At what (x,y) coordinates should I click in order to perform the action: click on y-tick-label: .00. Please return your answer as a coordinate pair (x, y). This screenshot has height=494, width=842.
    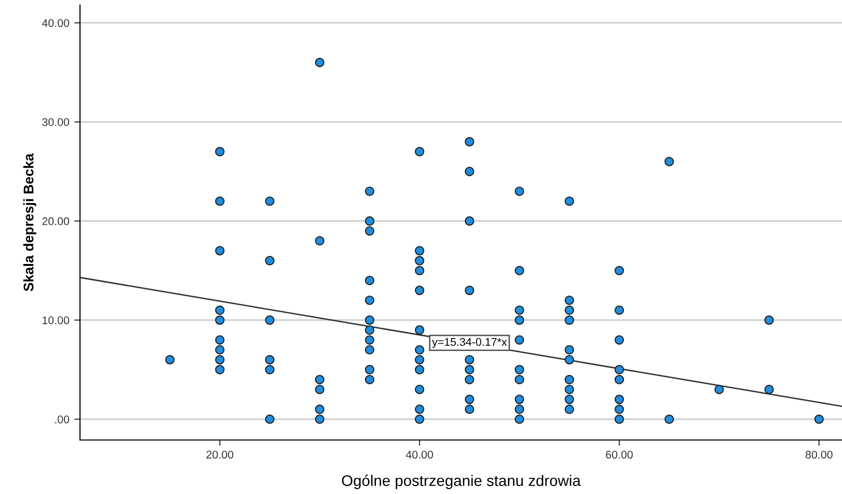
    Looking at the image, I should click on (62, 419).